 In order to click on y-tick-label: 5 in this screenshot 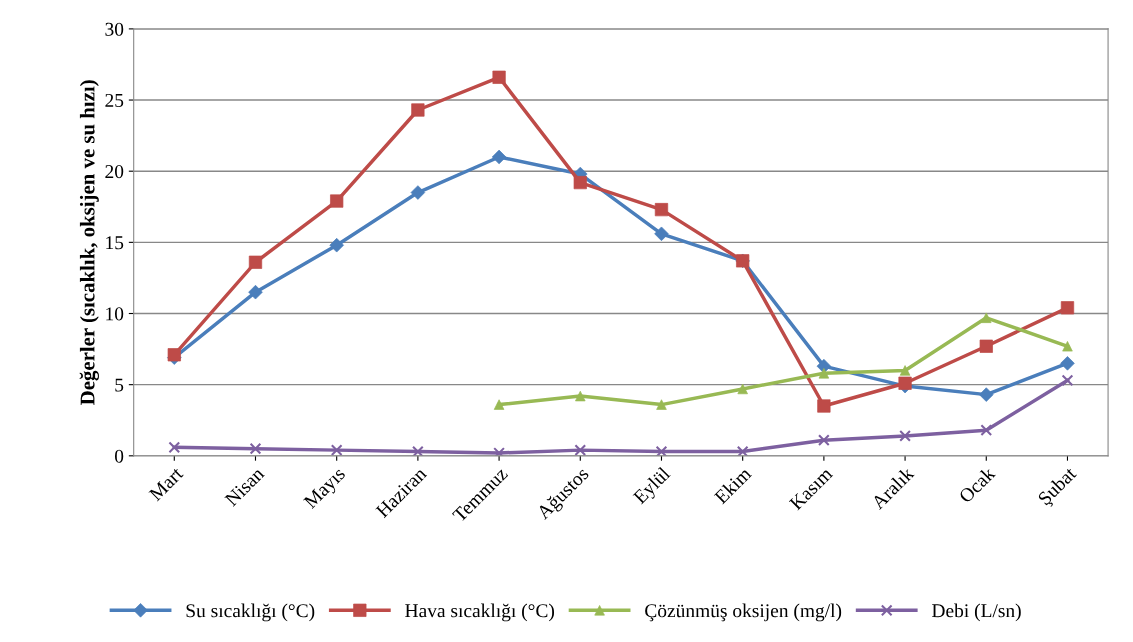, I will do `click(119, 385)`.